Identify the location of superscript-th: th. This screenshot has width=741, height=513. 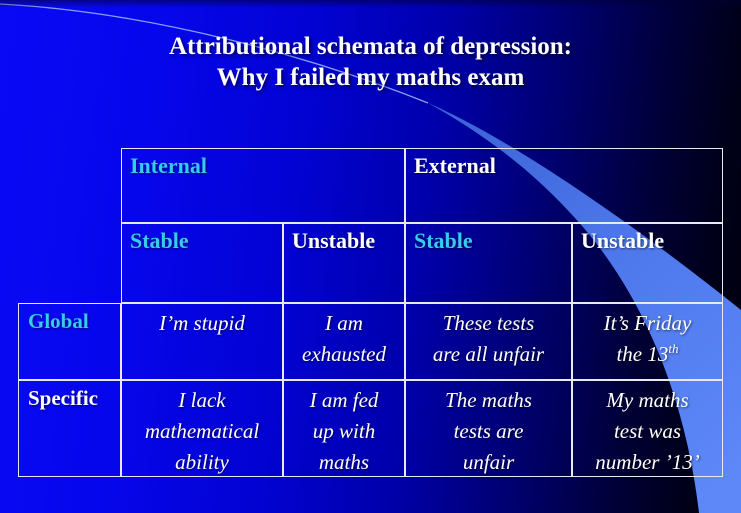
(673, 348).